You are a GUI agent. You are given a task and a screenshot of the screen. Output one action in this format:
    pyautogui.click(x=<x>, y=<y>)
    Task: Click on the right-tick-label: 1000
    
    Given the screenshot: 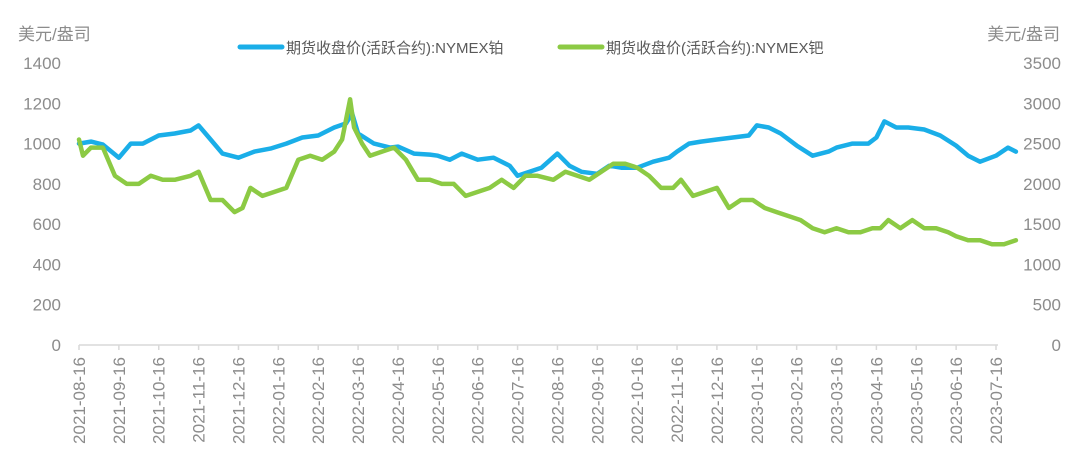 What is the action you would take?
    pyautogui.click(x=1042, y=264)
    